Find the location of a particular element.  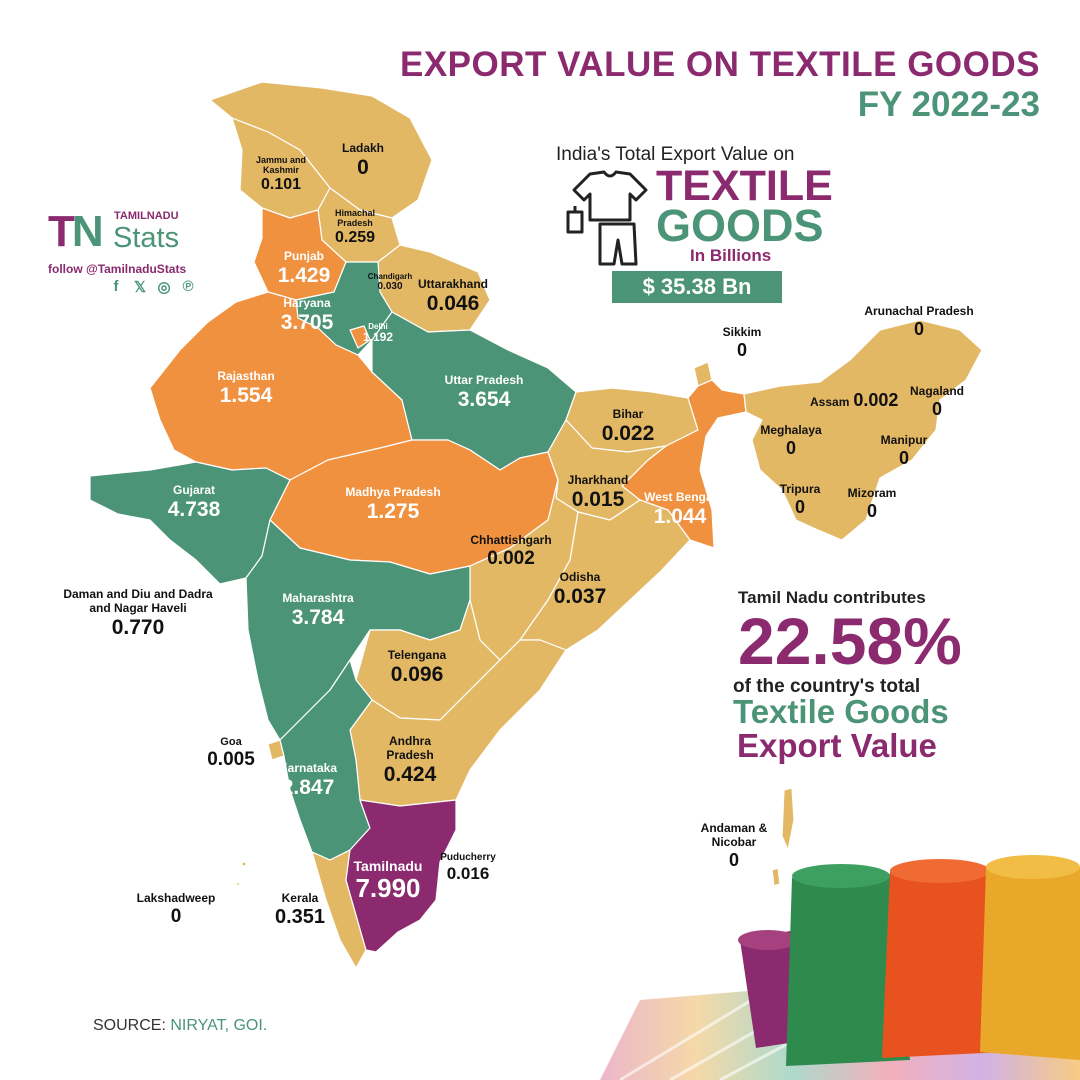

label-ladakh: Ladakh 0 is located at coordinates (363, 160).